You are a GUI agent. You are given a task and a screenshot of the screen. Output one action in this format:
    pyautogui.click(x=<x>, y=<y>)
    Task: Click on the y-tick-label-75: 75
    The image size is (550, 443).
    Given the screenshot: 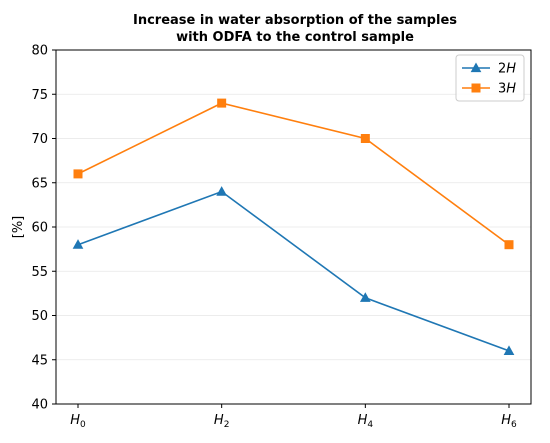 What is the action you would take?
    pyautogui.click(x=39, y=95)
    